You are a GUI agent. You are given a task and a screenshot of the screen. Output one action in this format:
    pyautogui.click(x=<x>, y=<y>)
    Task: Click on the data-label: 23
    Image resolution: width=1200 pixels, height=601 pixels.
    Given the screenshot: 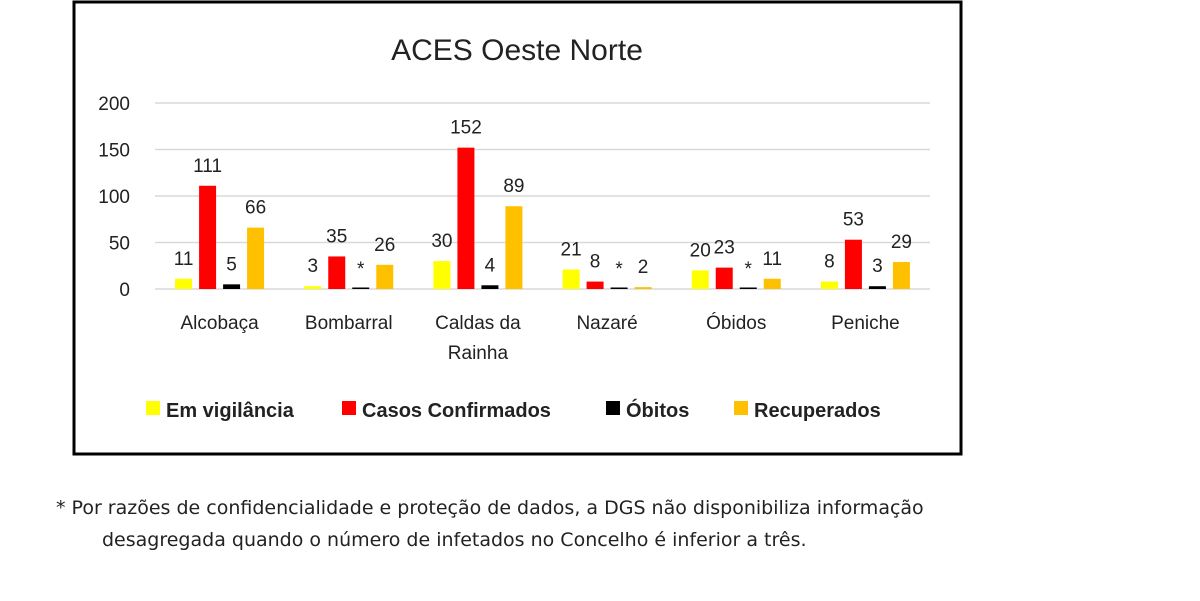 What is the action you would take?
    pyautogui.click(x=724, y=248)
    